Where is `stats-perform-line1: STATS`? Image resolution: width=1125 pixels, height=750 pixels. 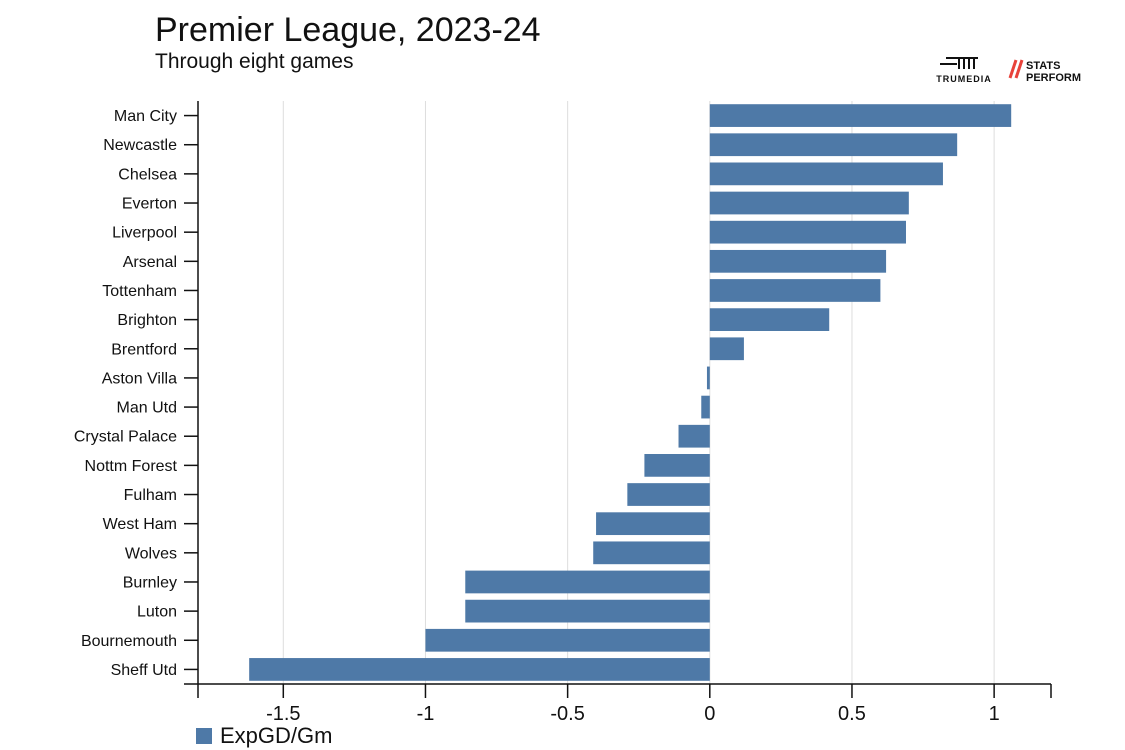 stats-perform-line1: STATS is located at coordinates (1043, 66).